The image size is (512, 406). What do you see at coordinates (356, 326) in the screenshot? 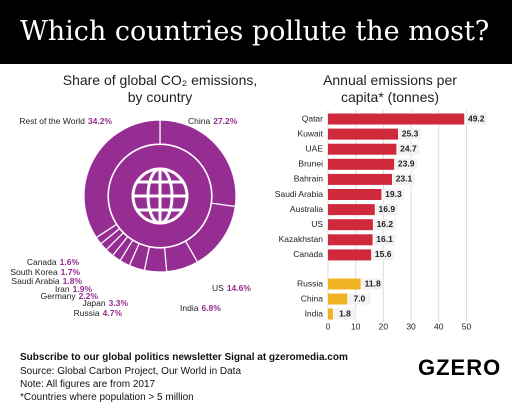
I see `x-tick-label: 10` at bounding box center [356, 326].